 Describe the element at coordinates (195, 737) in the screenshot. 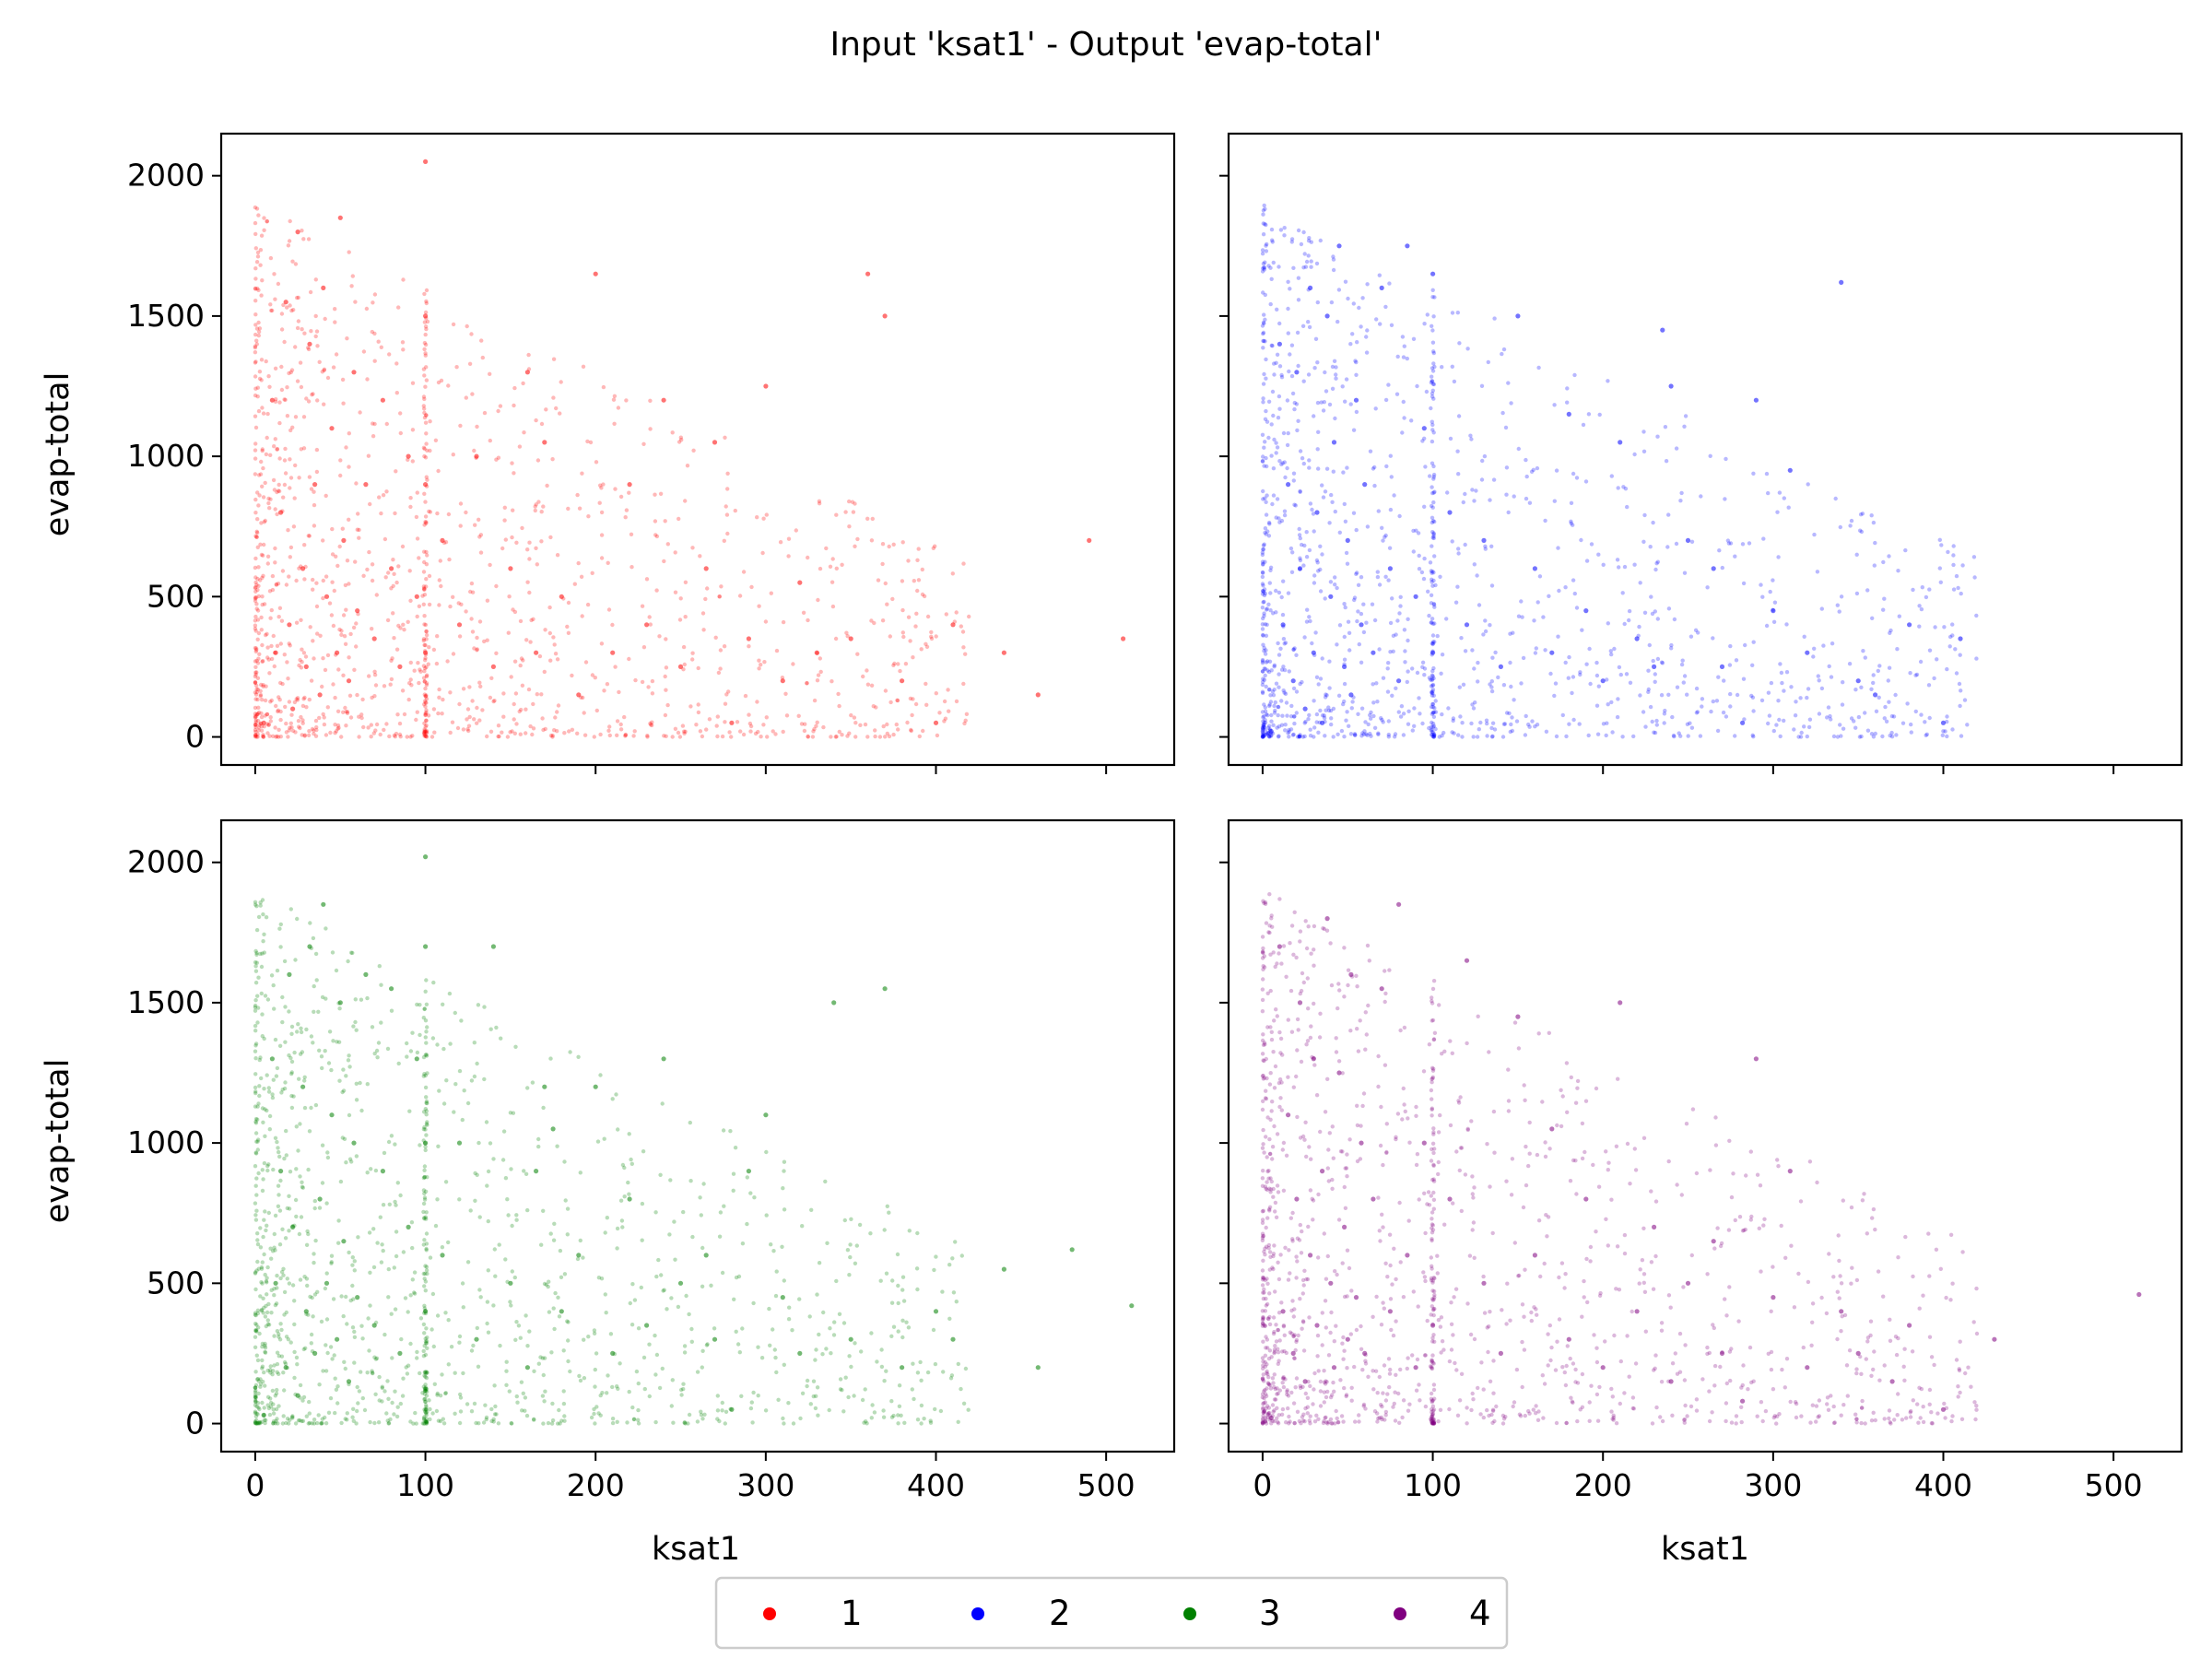

I see `y-tick-label: 0` at that location.